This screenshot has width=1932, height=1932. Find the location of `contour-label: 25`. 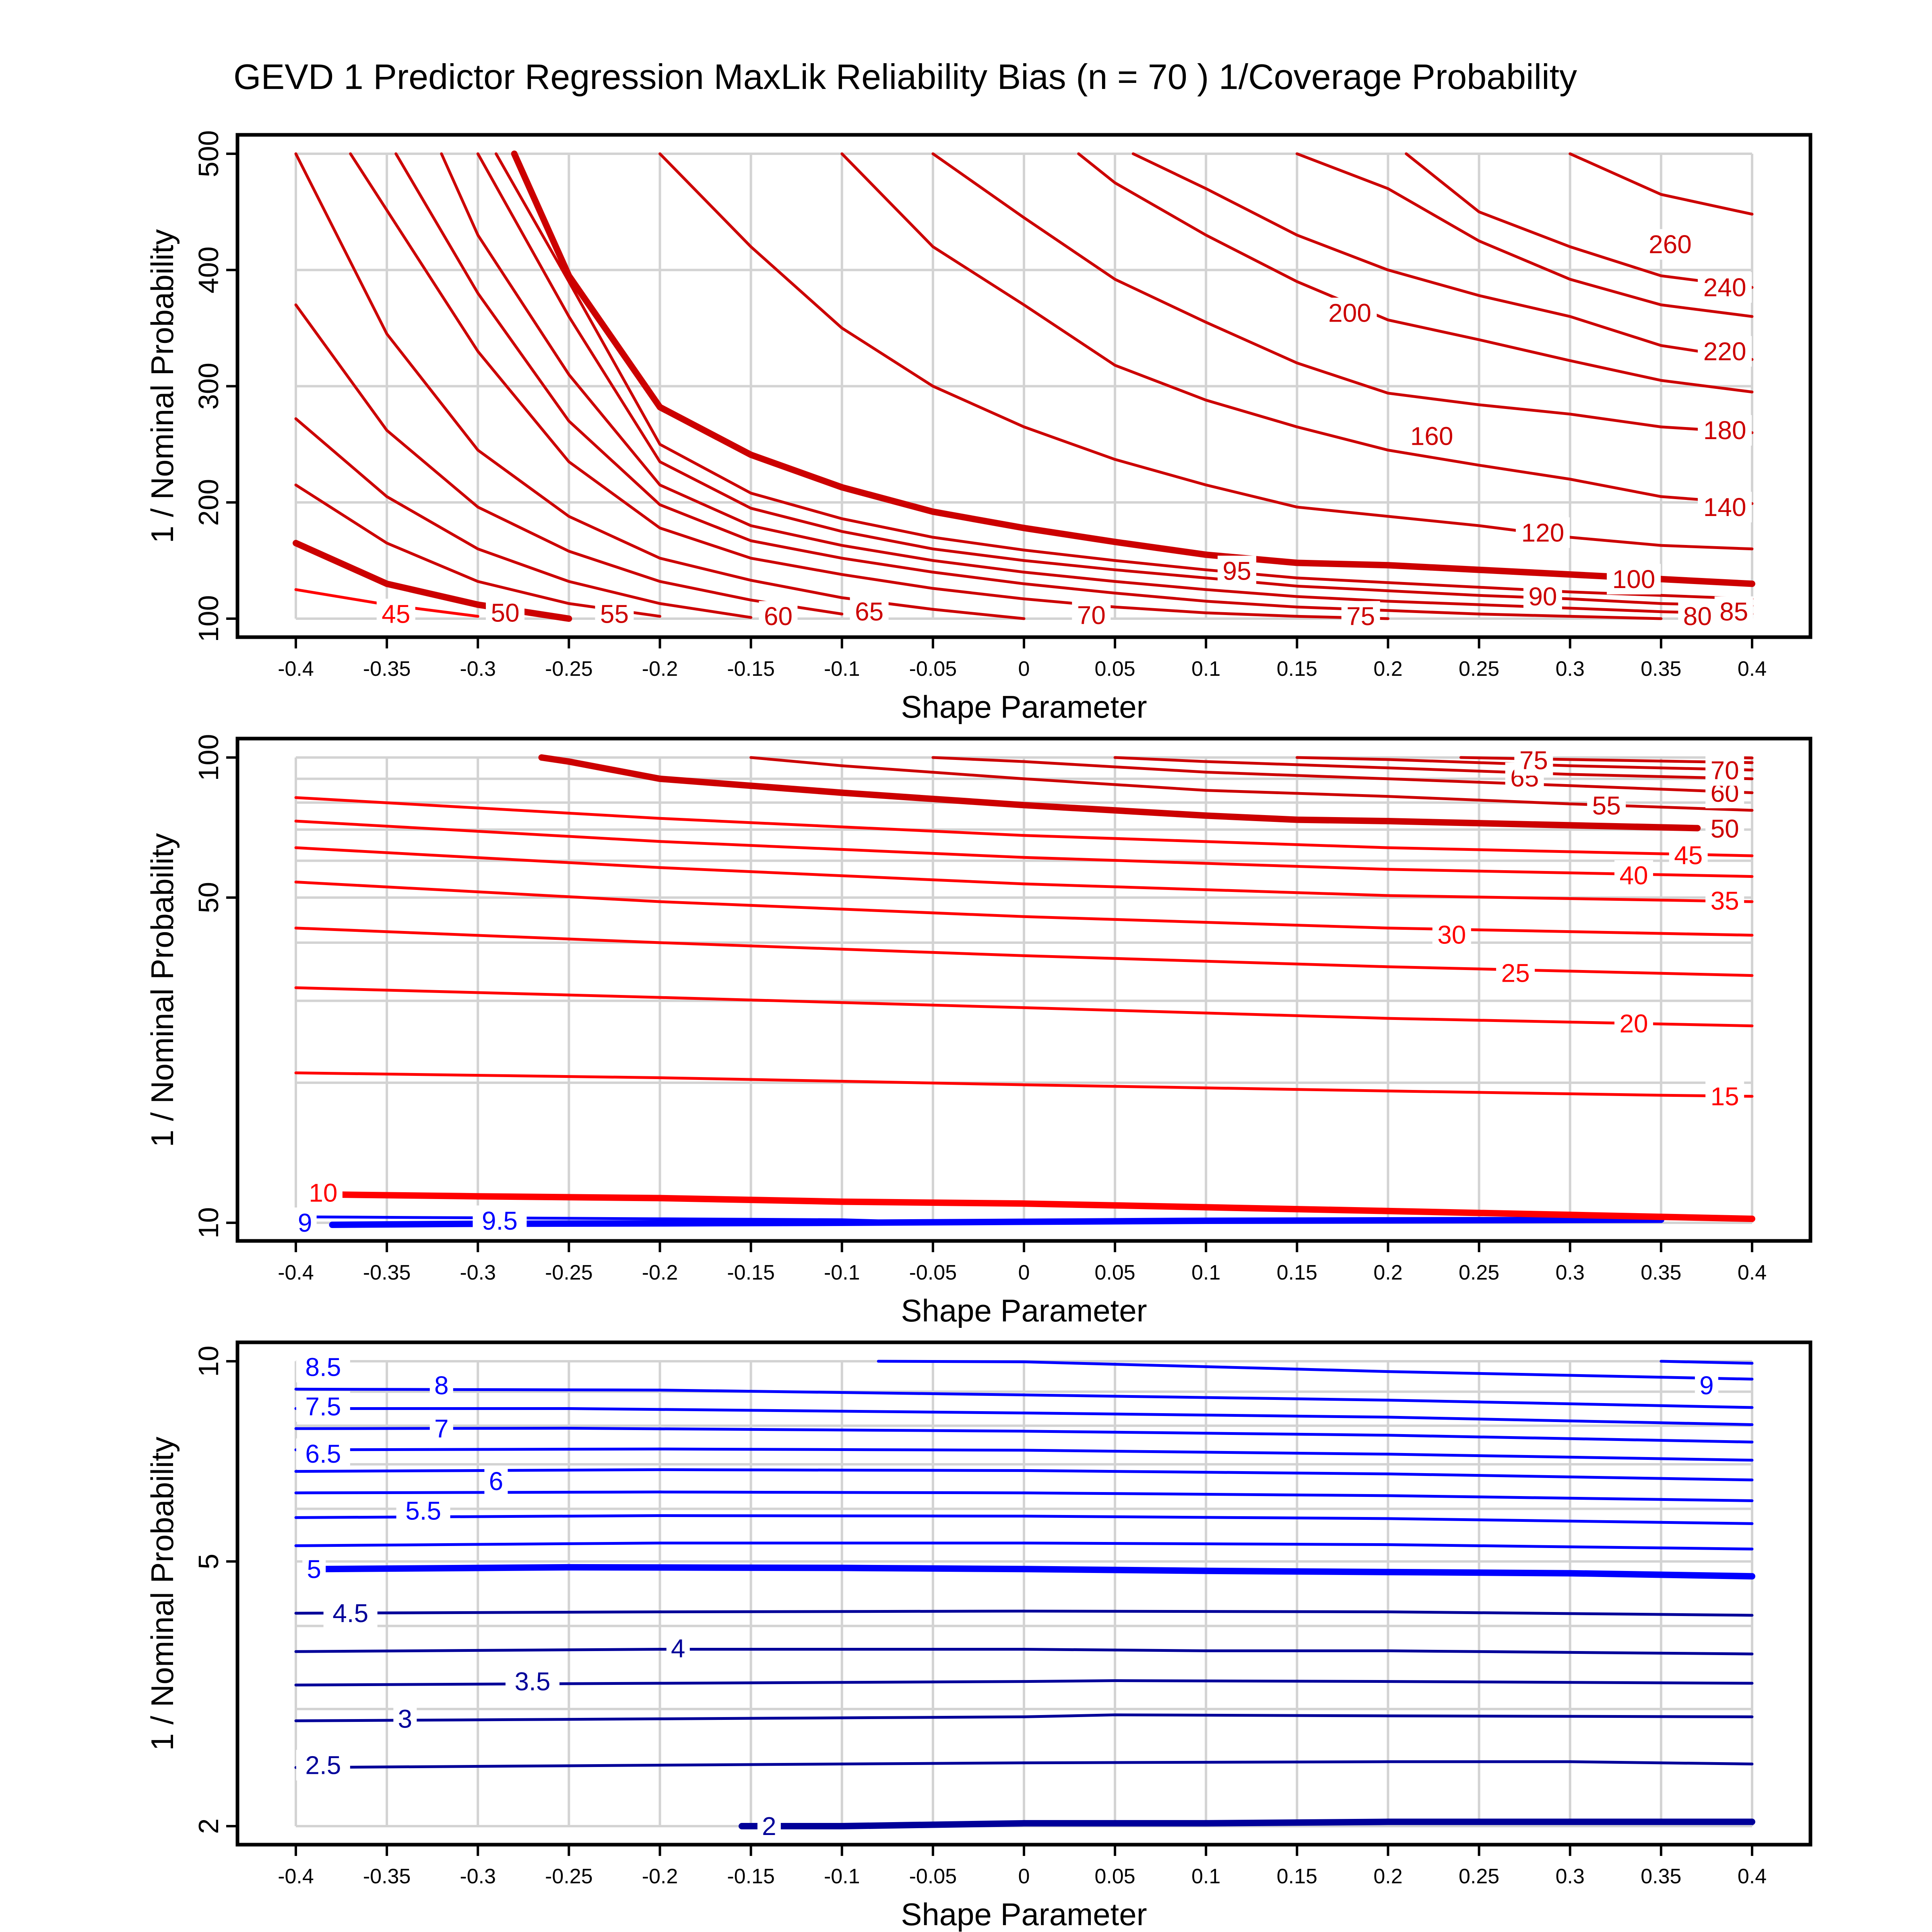

contour-label: 25 is located at coordinates (1515, 973).